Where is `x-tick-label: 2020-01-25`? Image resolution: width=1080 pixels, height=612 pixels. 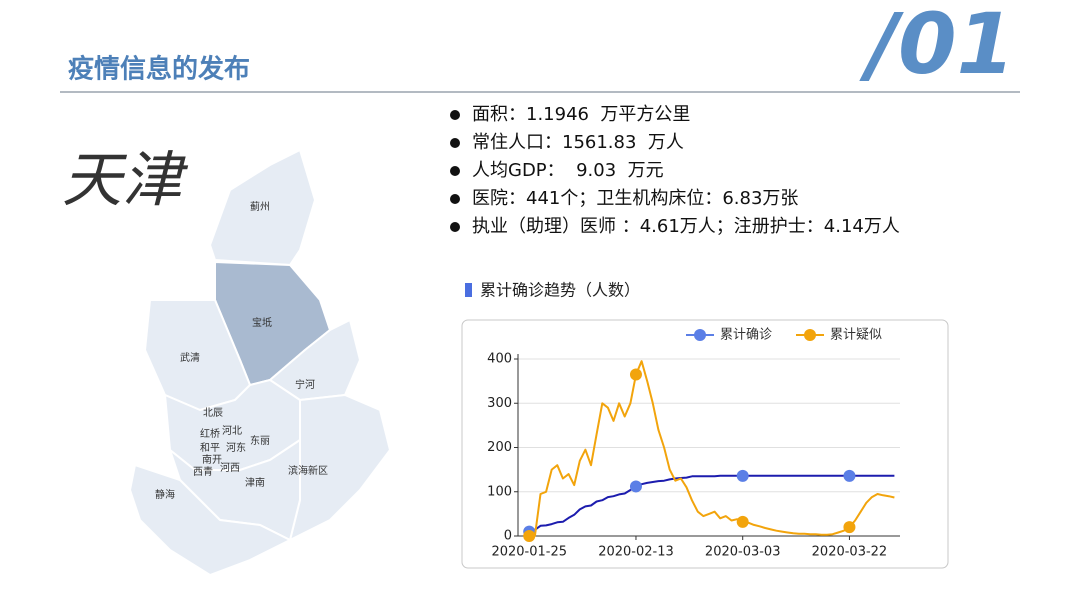 x-tick-label: 2020-01-25 is located at coordinates (529, 552).